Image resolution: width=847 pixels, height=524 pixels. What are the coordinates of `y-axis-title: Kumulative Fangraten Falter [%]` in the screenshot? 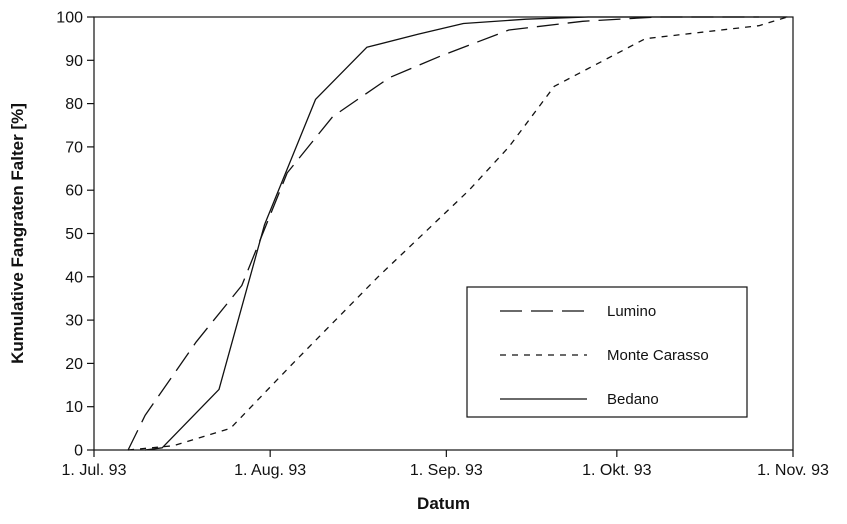 It's located at (17, 233).